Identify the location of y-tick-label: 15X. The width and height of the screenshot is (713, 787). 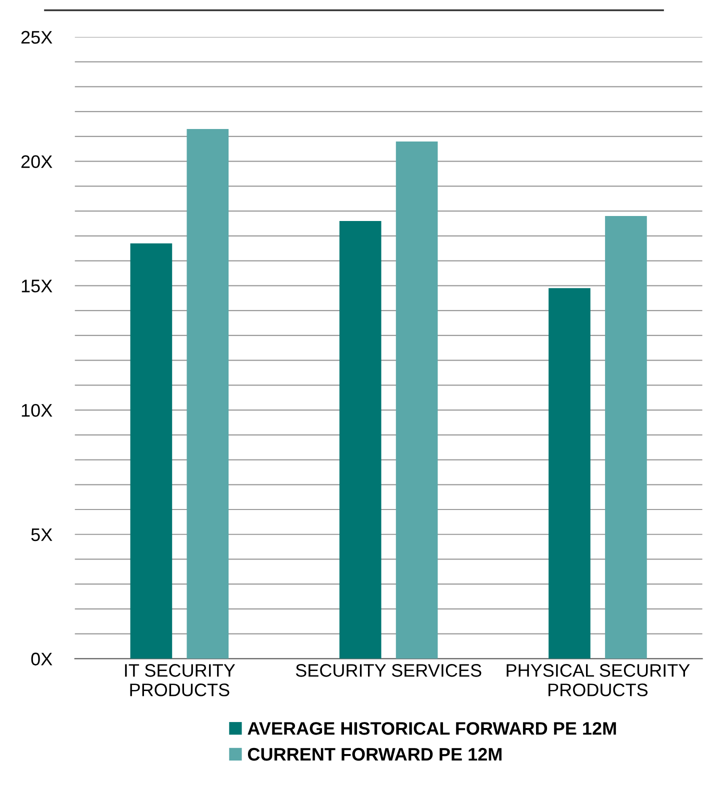
(37, 286).